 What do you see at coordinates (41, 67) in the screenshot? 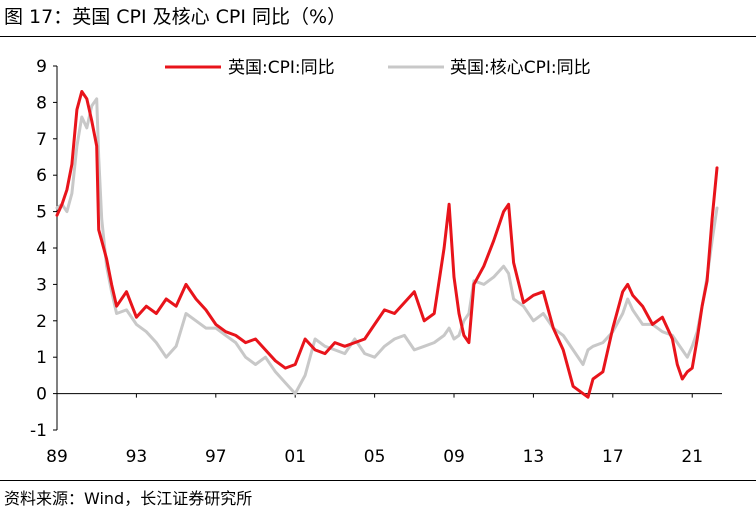
I see `y-tick-label: 9` at bounding box center [41, 67].